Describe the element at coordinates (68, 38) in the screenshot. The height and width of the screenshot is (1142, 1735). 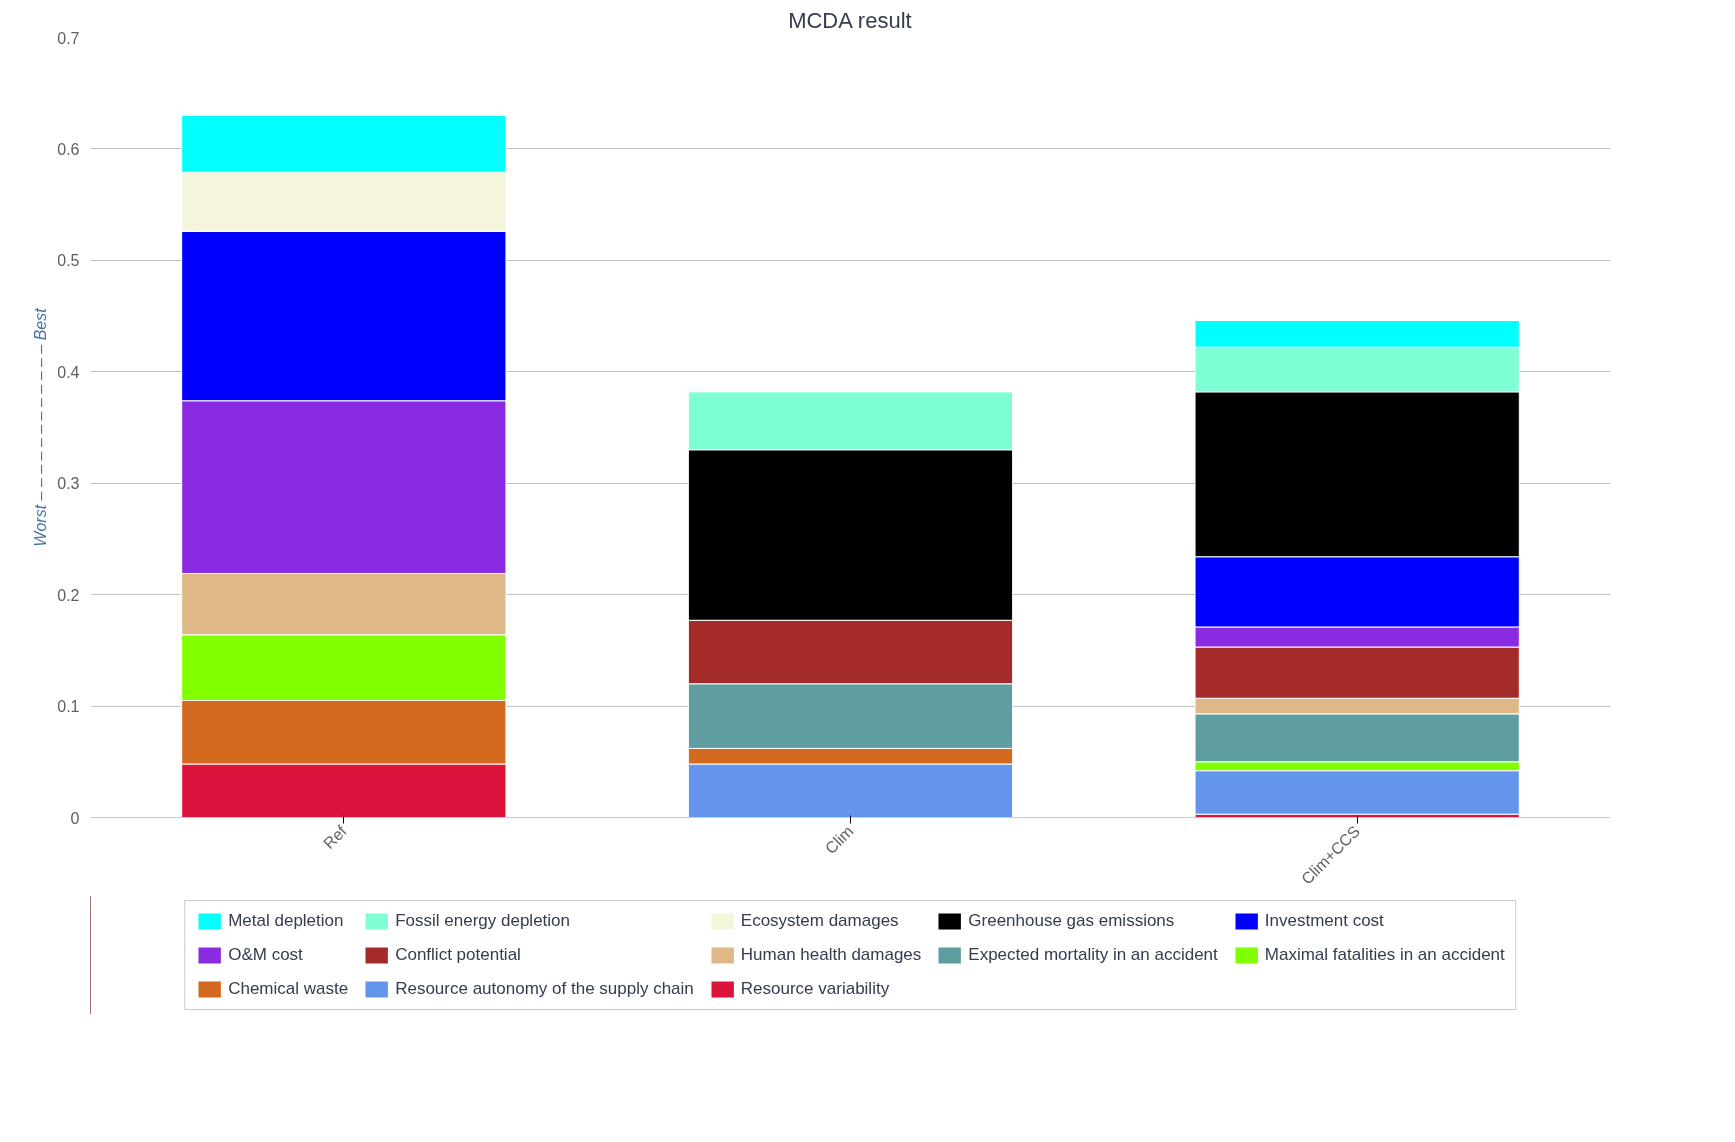
I see `y-tick-label: 0.7` at that location.